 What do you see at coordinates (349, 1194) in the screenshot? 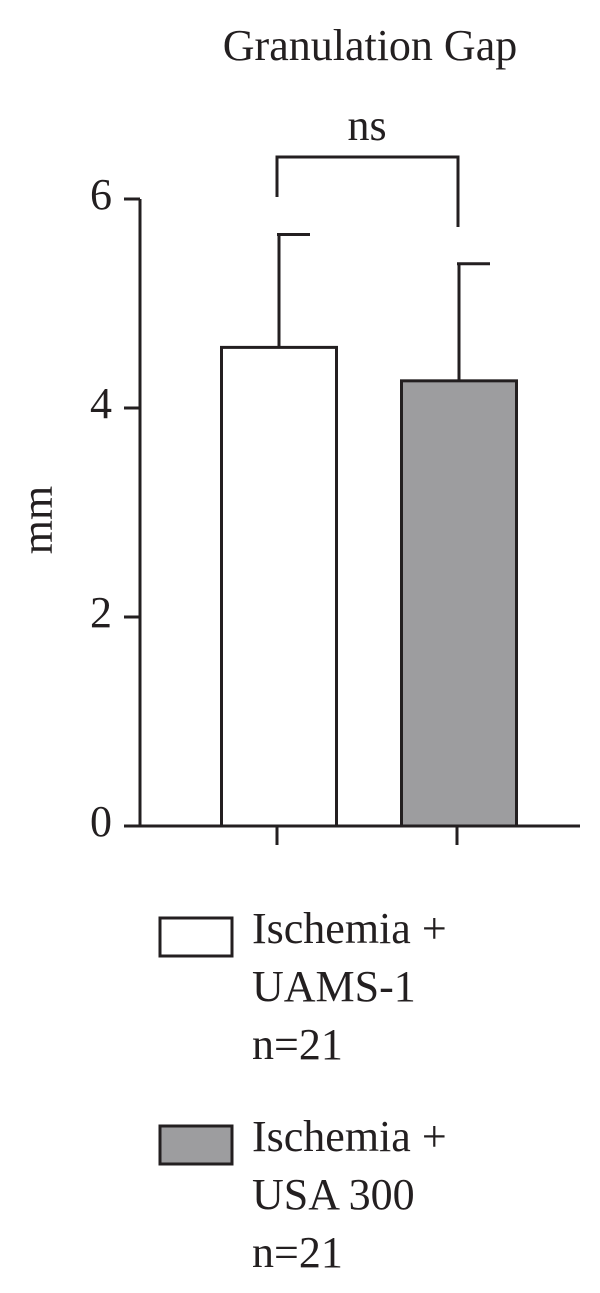
I see `legend-label: Ischemia + USA 300 n=21` at bounding box center [349, 1194].